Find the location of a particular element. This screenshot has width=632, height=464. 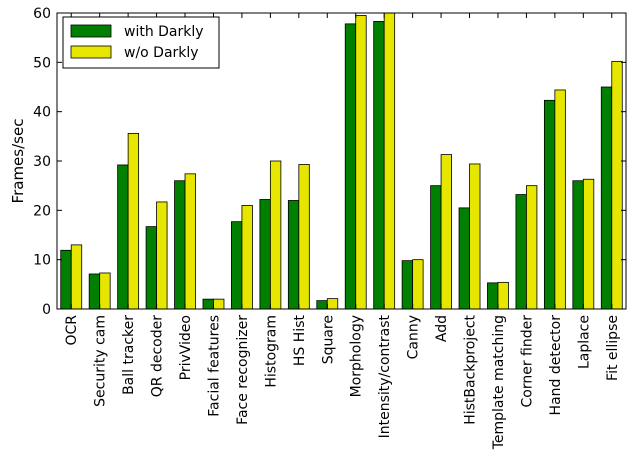

x-category-label: Hand detector is located at coordinates (556, 365).